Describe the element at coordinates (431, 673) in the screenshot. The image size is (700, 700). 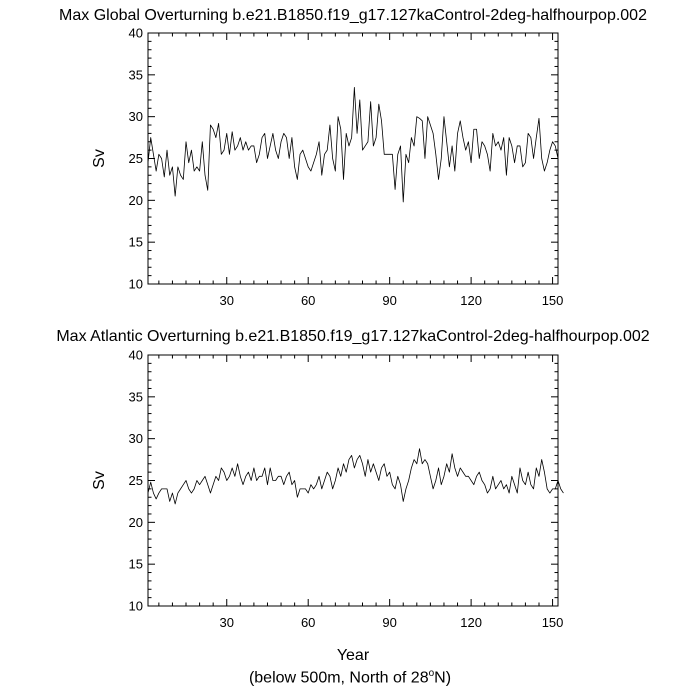
I see `degree-symbol: o` at that location.